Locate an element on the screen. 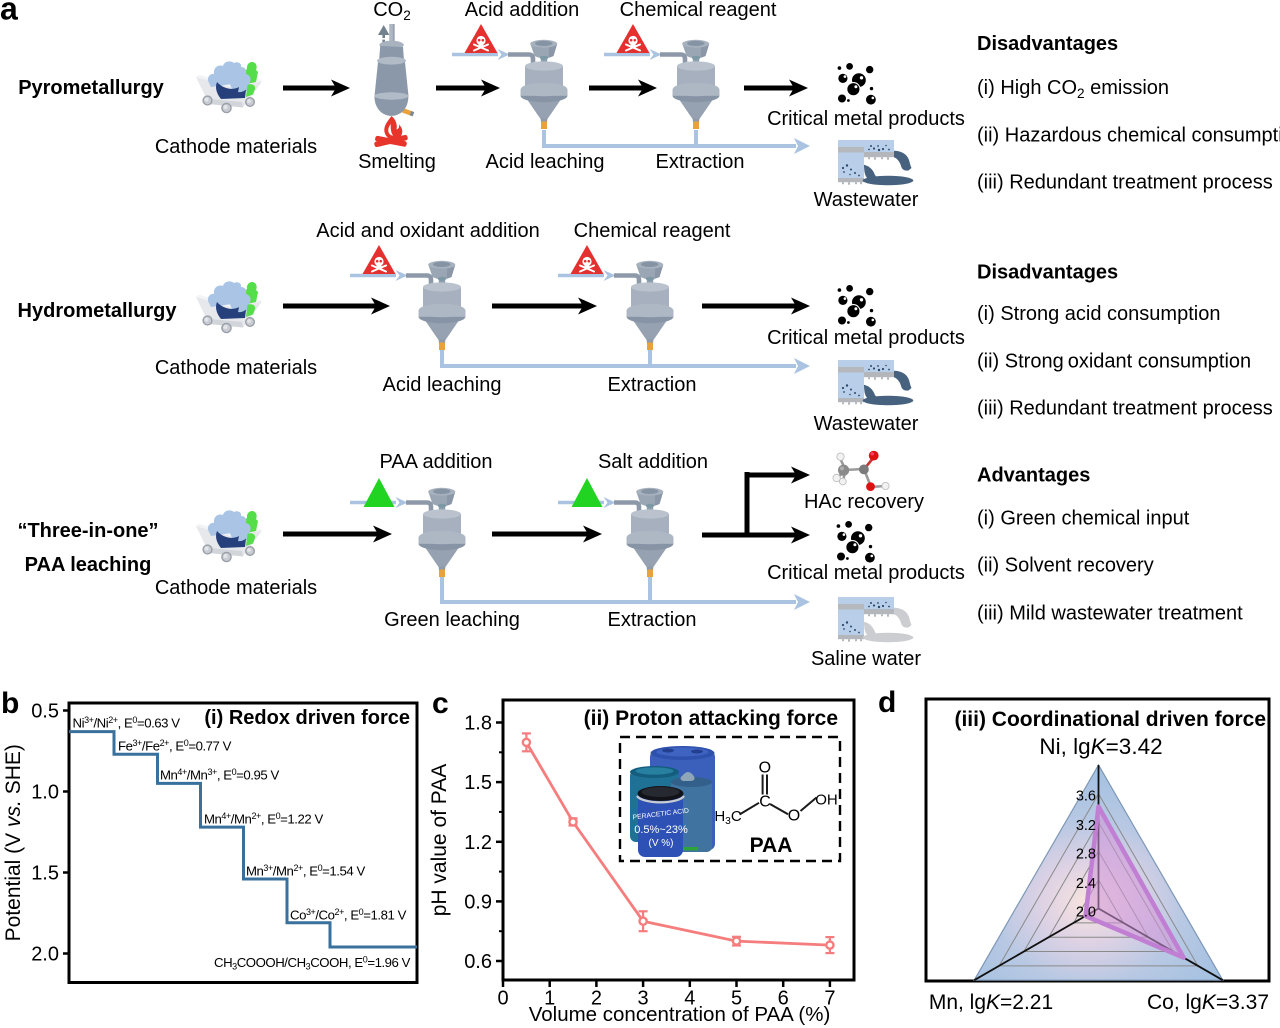  svg-text: 3 is located at coordinates (643, 999).